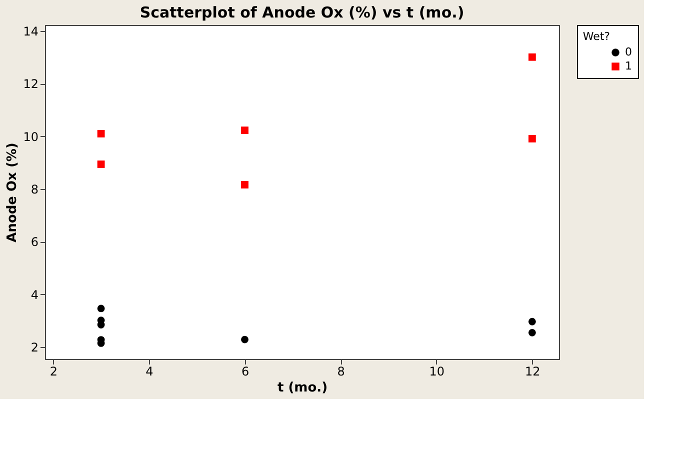 The height and width of the screenshot is (455, 680). Describe the element at coordinates (30, 84) in the screenshot. I see `y-tick-label: 12` at that location.